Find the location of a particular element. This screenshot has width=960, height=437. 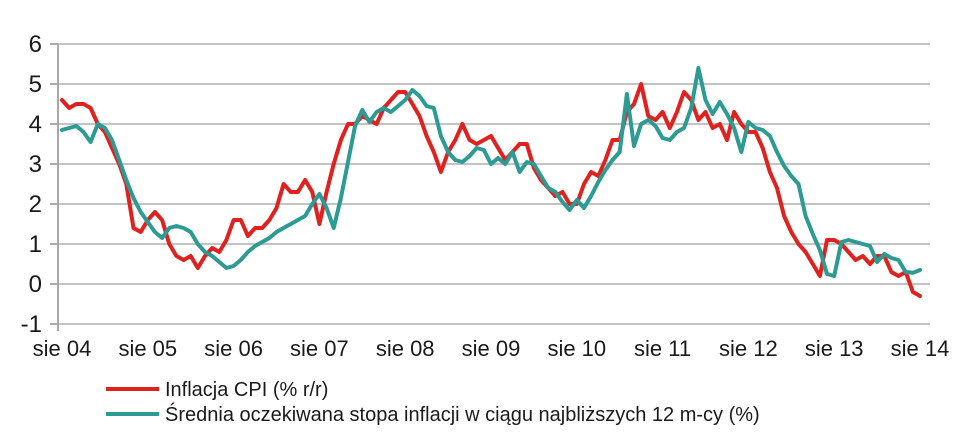

y-axis-label: 1 is located at coordinates (35, 244).